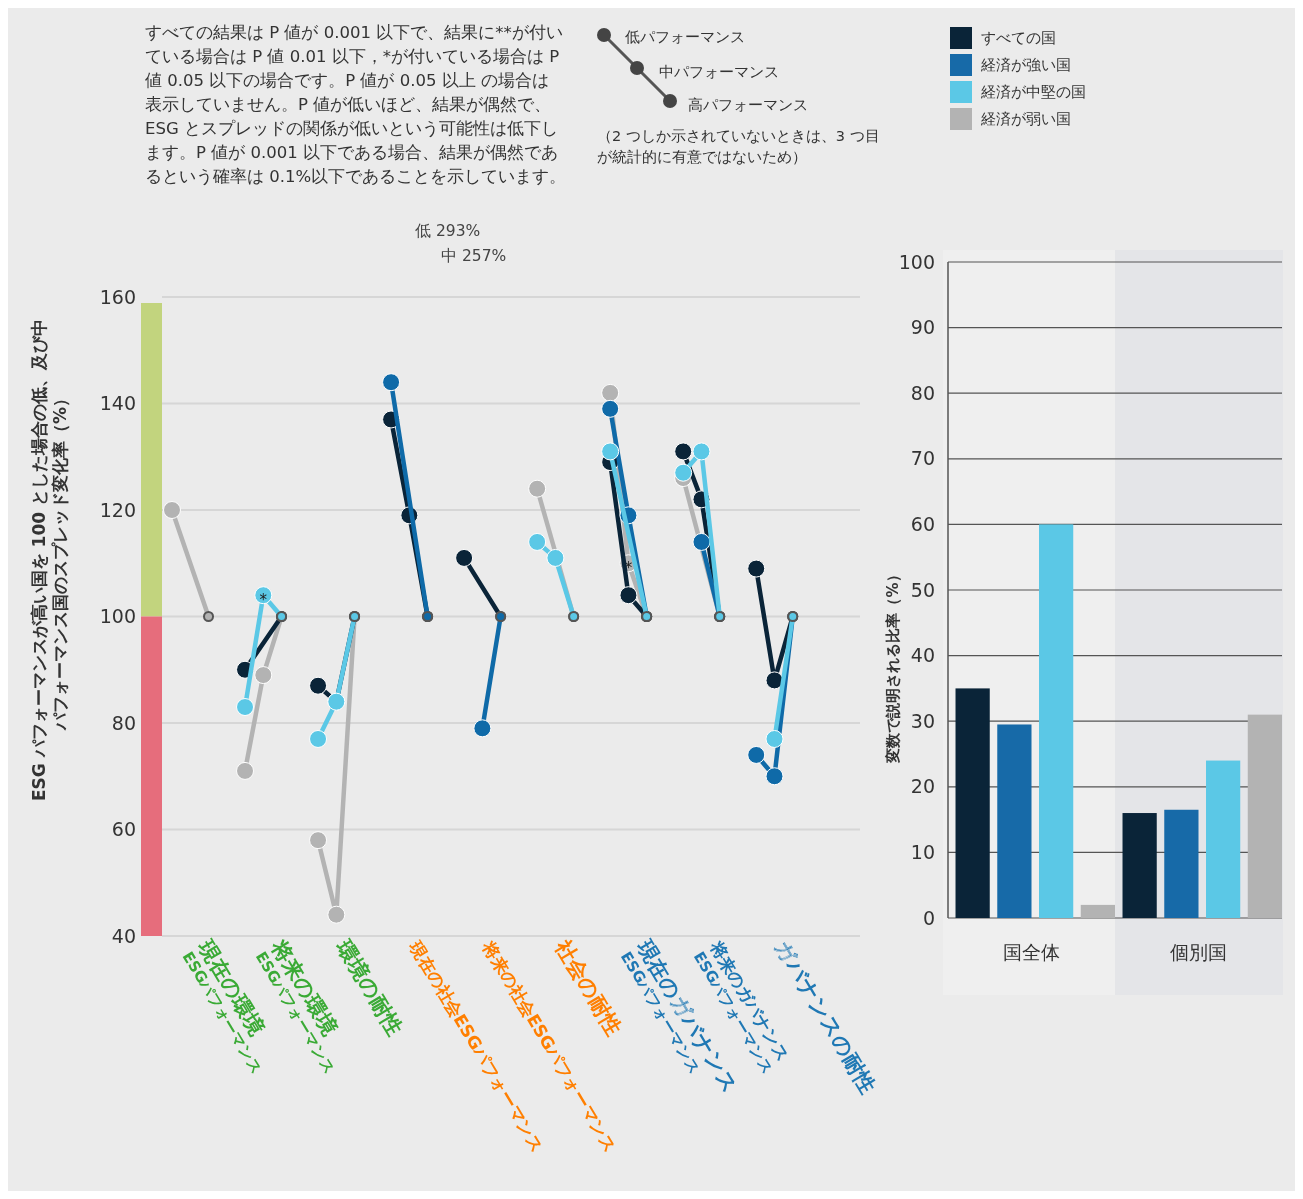 This screenshot has height=1199, width=1303. Describe the element at coordinates (1025, 65) in the screenshot. I see `legend-label: 経済が強い国` at that location.